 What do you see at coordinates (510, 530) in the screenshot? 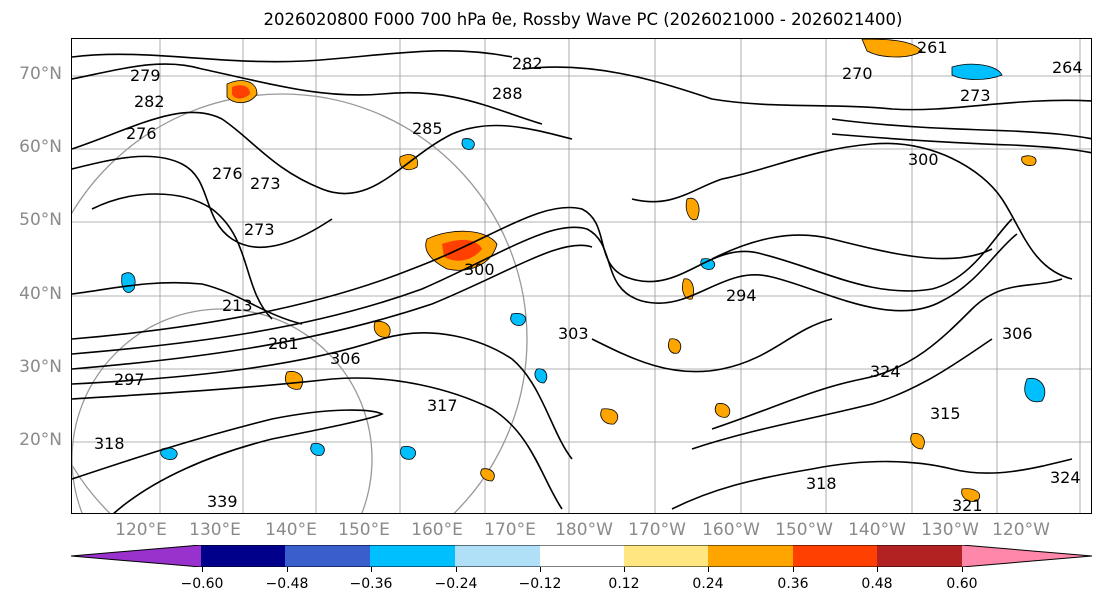
I see `lon-label-170e: 170°E` at bounding box center [510, 530].